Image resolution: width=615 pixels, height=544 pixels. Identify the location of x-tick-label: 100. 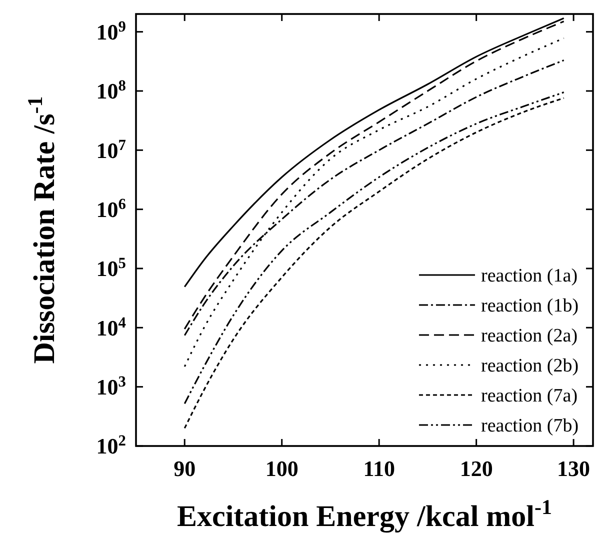
(281, 468).